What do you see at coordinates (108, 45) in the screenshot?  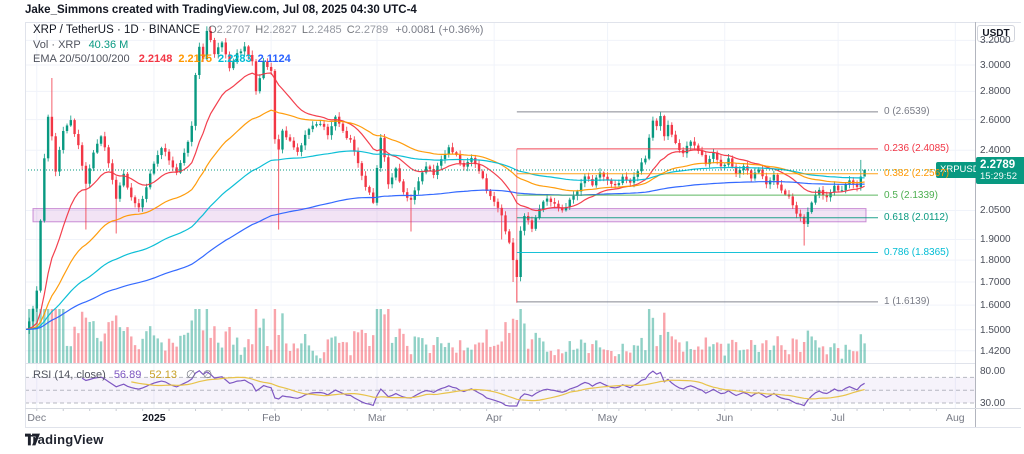 I see `volume-value: 40.36 M` at bounding box center [108, 45].